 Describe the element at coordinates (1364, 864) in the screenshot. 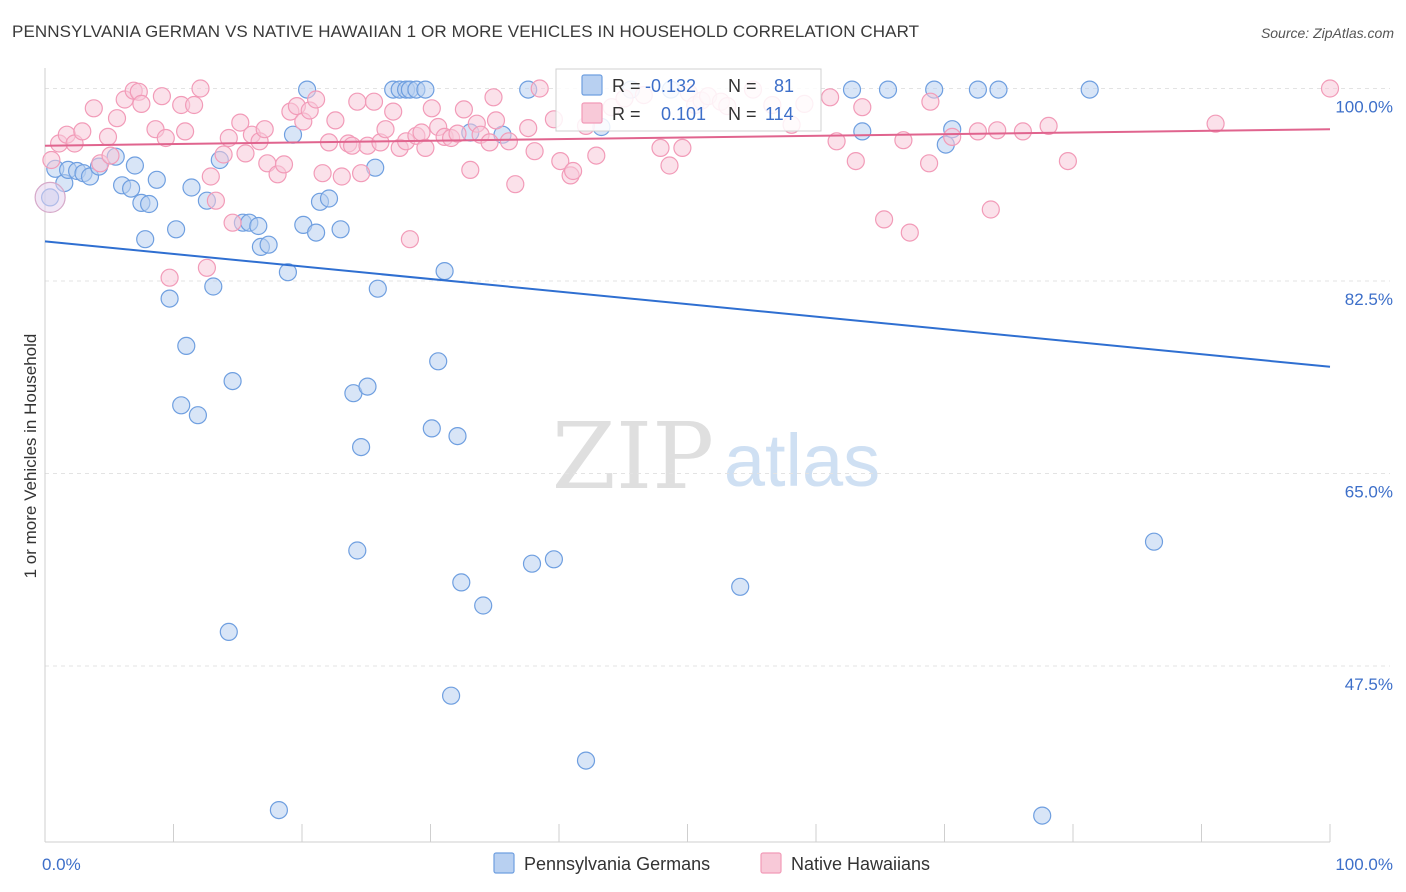

I see `x-tick-label: 100.0%` at that location.